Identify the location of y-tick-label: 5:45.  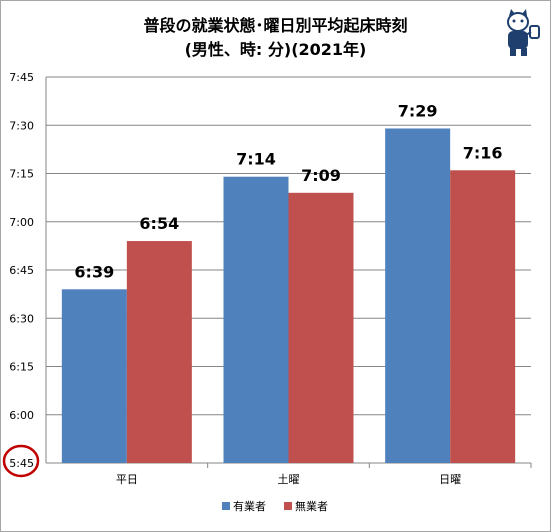
(21, 463).